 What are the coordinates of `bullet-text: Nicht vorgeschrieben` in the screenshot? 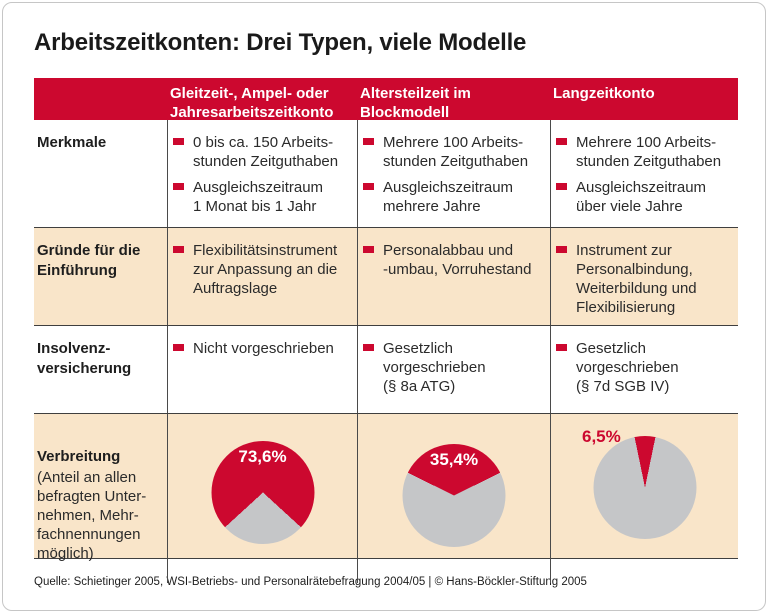 It's located at (263, 348).